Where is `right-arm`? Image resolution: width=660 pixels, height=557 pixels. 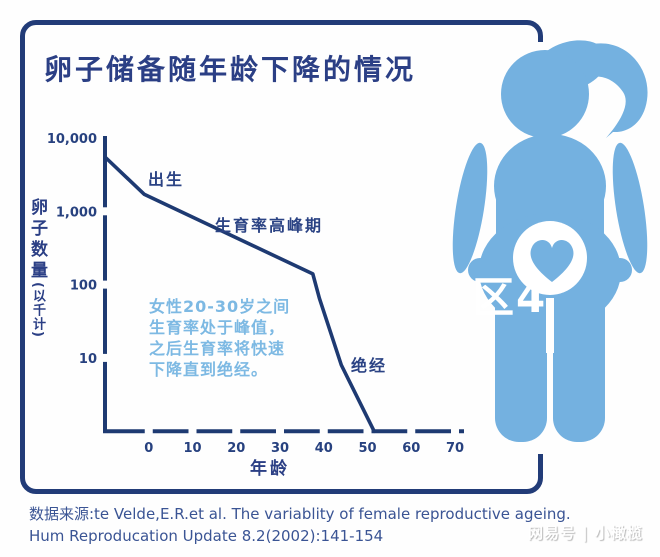 right-arm is located at coordinates (630, 208).